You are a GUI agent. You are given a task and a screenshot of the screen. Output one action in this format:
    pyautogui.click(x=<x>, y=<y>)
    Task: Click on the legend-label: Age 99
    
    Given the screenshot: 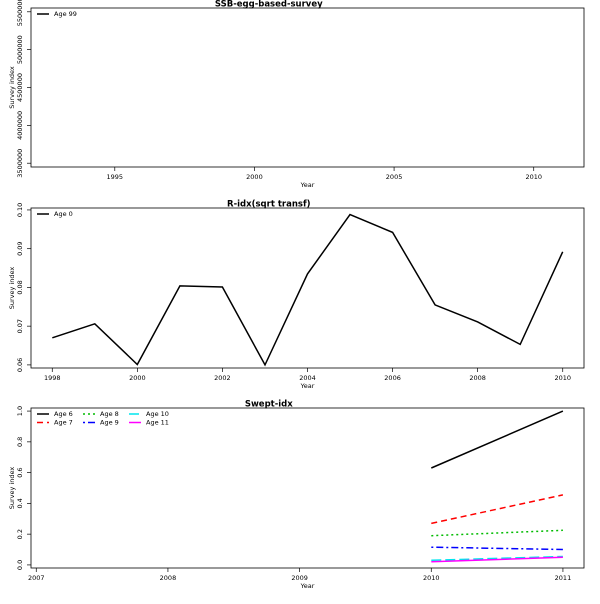 What is the action you would take?
    pyautogui.click(x=65, y=14)
    